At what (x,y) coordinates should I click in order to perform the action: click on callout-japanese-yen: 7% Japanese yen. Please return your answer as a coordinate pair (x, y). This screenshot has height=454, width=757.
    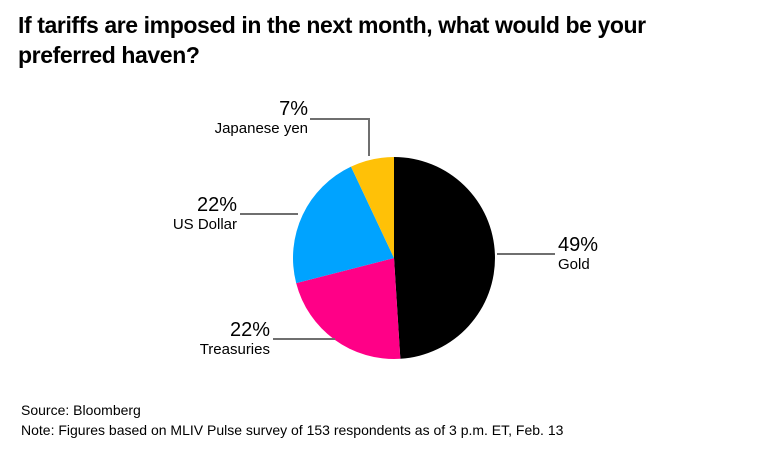
    Looking at the image, I should click on (223, 118).